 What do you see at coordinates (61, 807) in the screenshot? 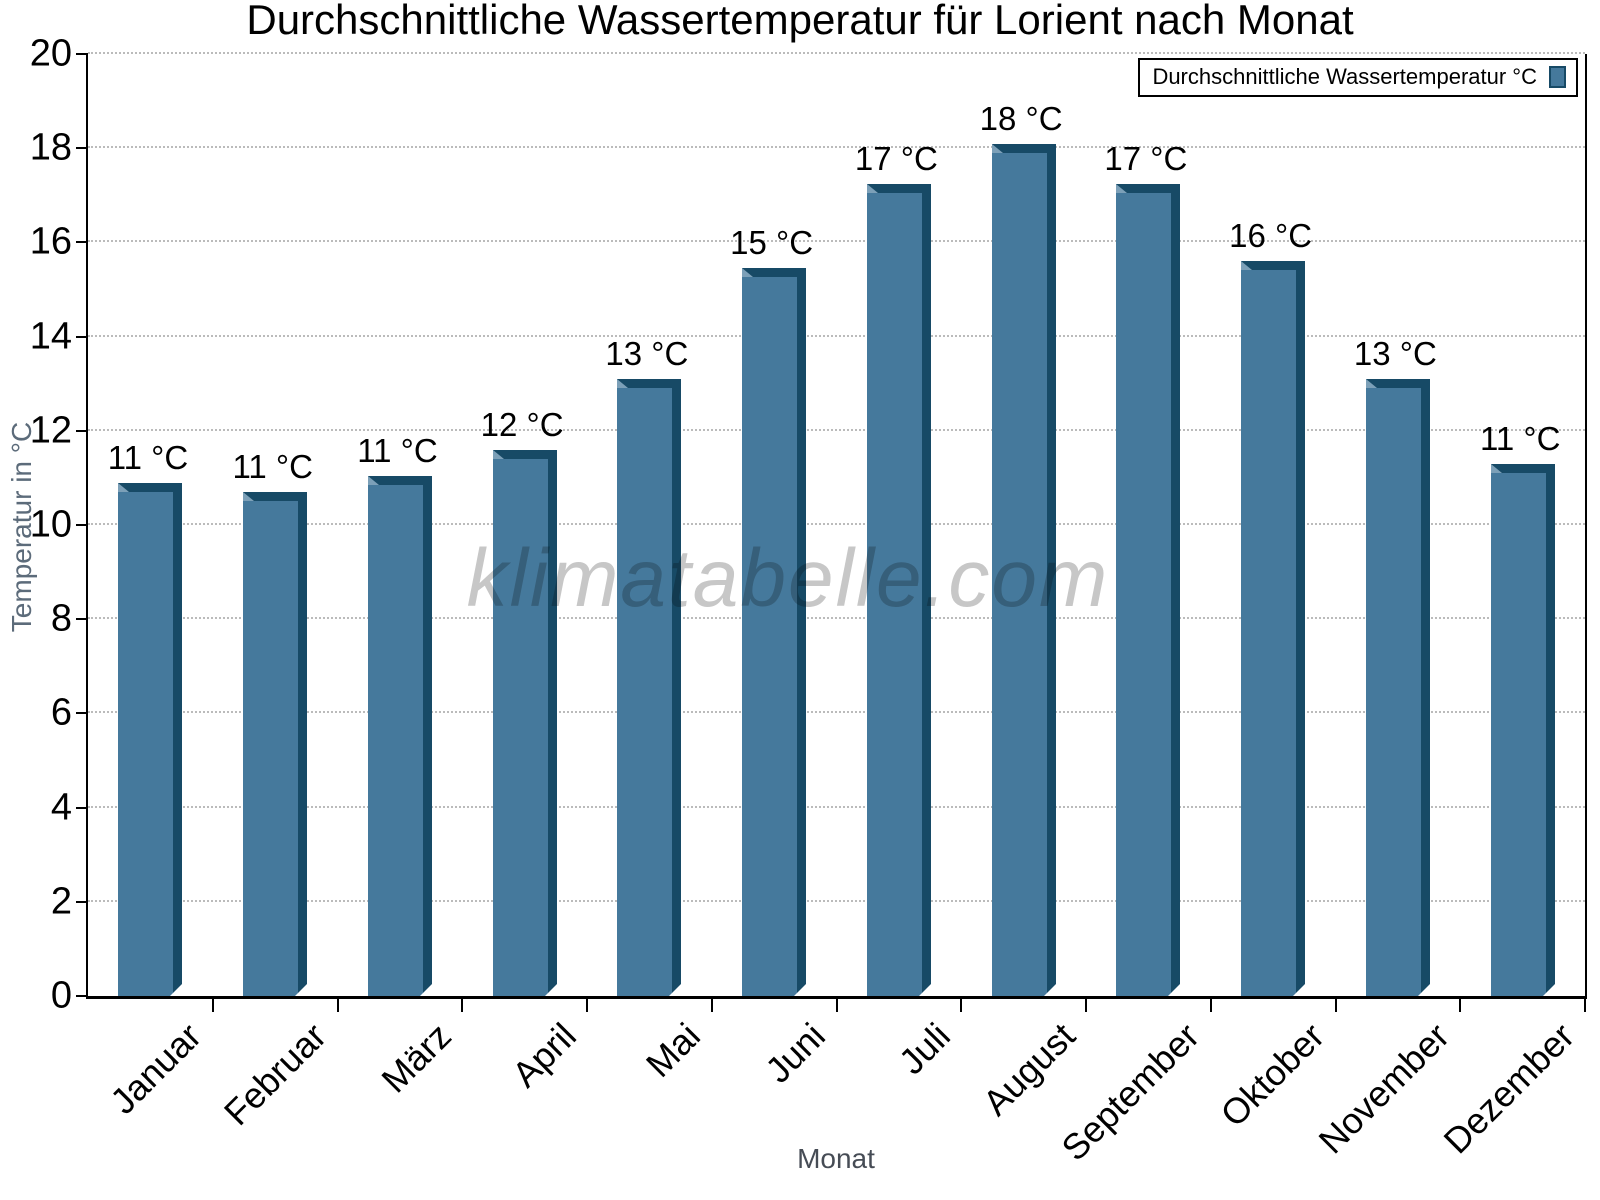
I see `y-tick-label: 4` at bounding box center [61, 807].